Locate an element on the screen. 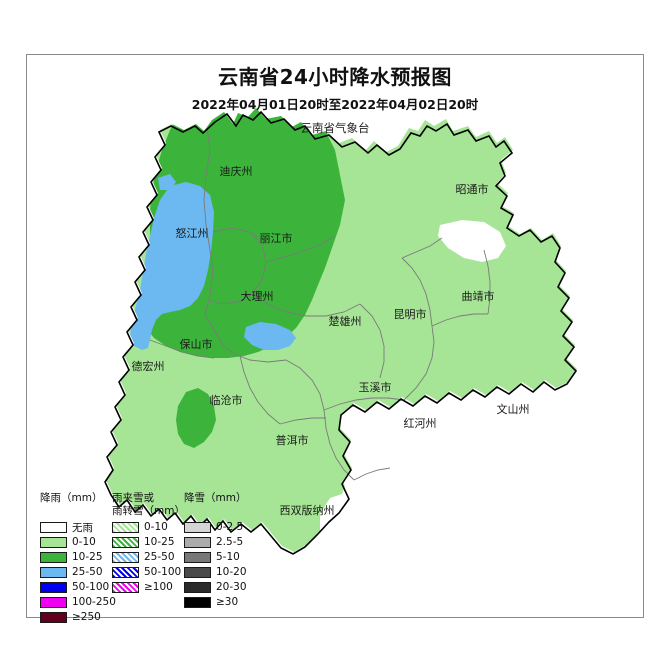 The height and width of the screenshot is (670, 670). region-label-xishuangbanna: 西双版纳州 is located at coordinates (307, 510).